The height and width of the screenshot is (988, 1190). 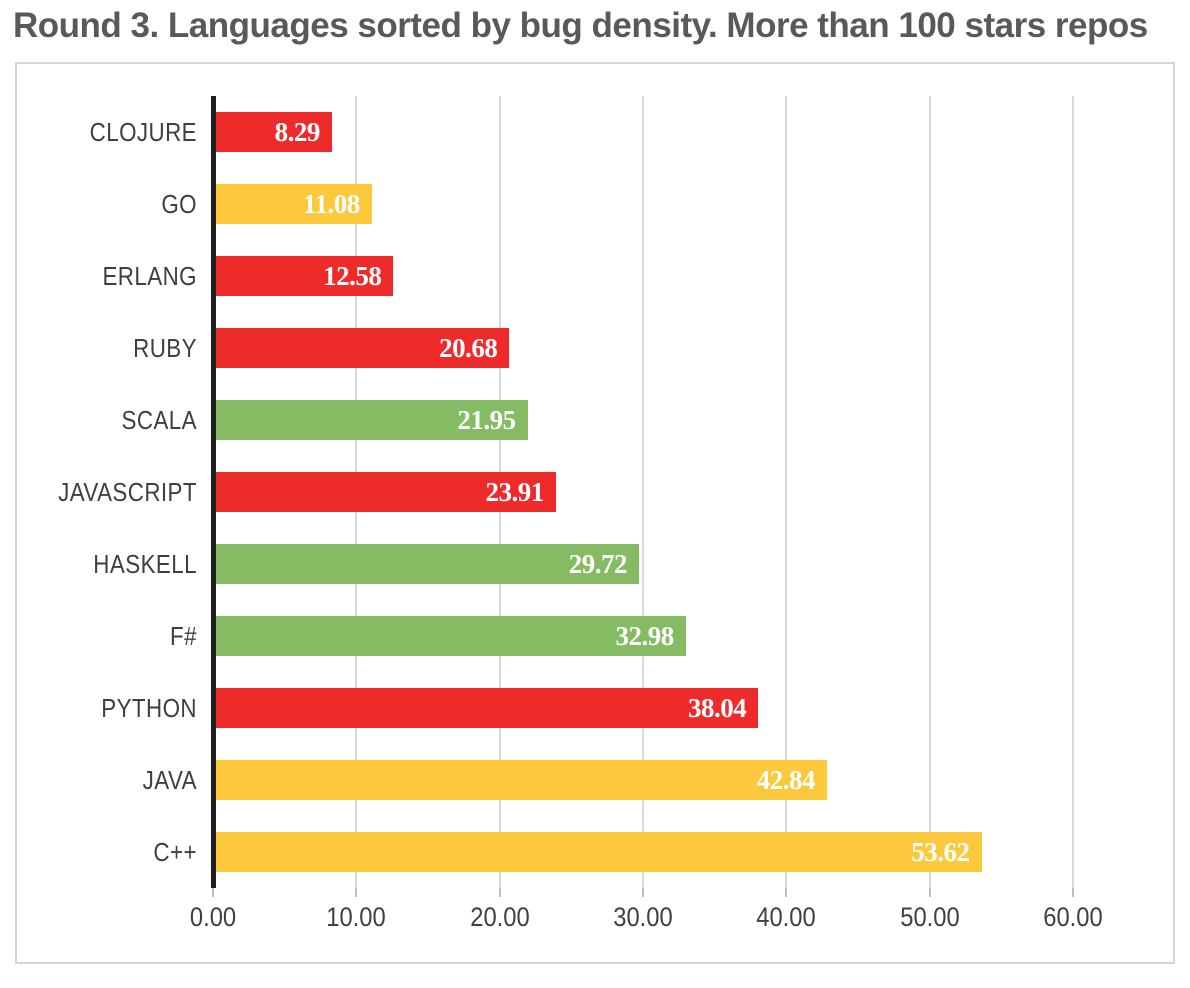 I want to click on category-label-go: GO, so click(x=179, y=203).